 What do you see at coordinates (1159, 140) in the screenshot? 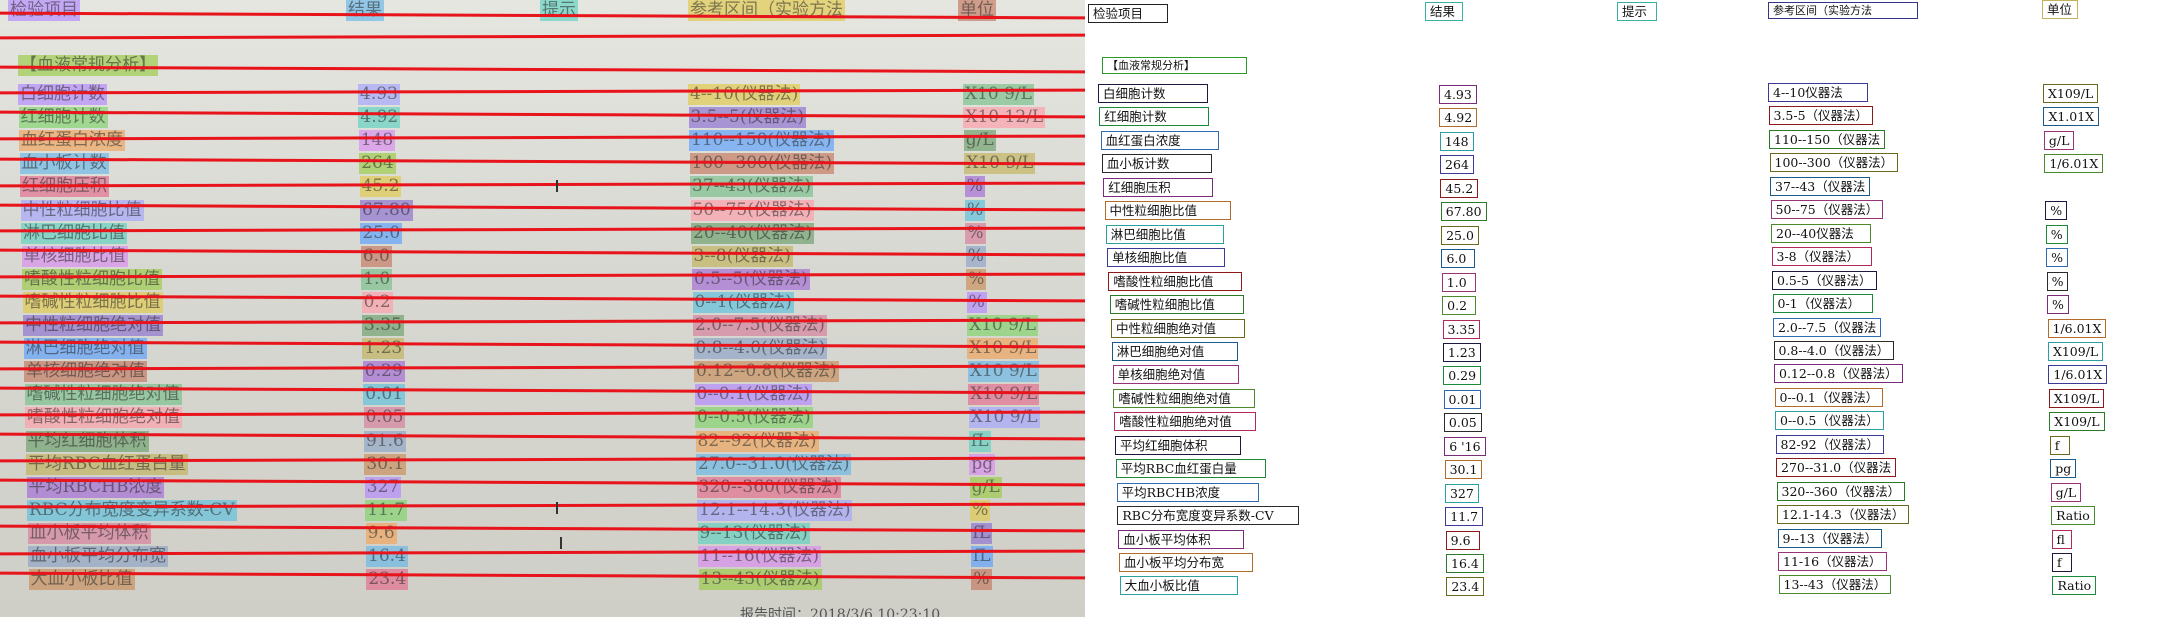
I see `item-name: 血红蛋白浓度` at bounding box center [1159, 140].